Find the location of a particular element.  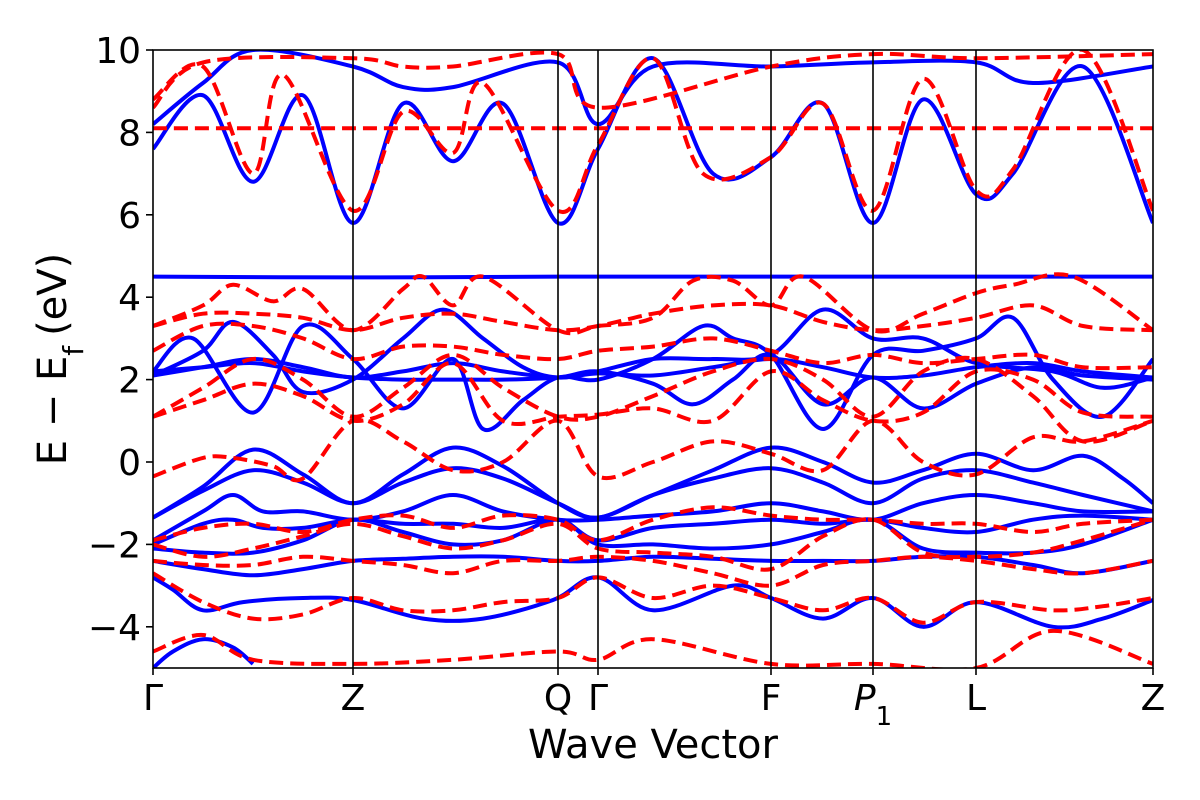

x-axis-label: Wave Vector is located at coordinates (653, 745).